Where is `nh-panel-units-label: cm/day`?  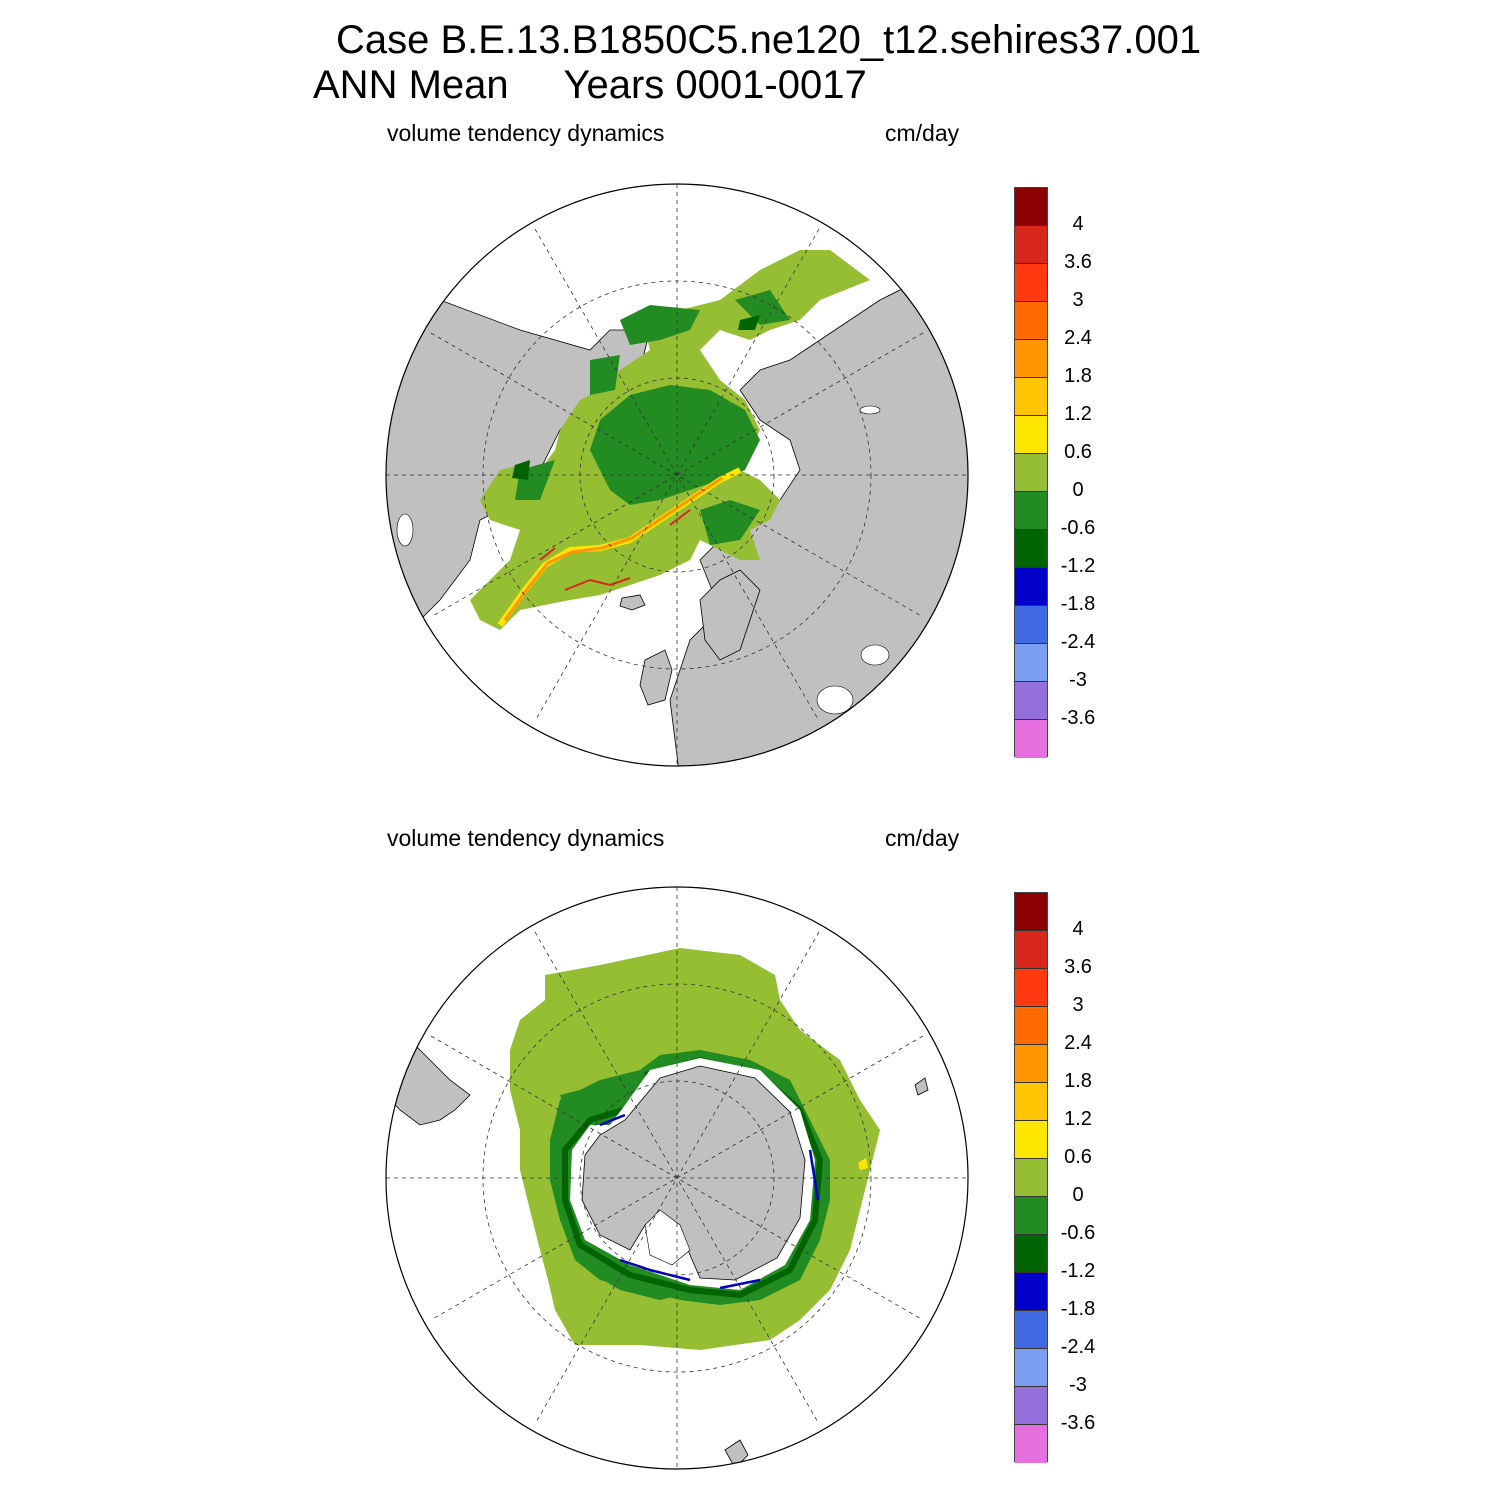 nh-panel-units-label: cm/day is located at coordinates (922, 133).